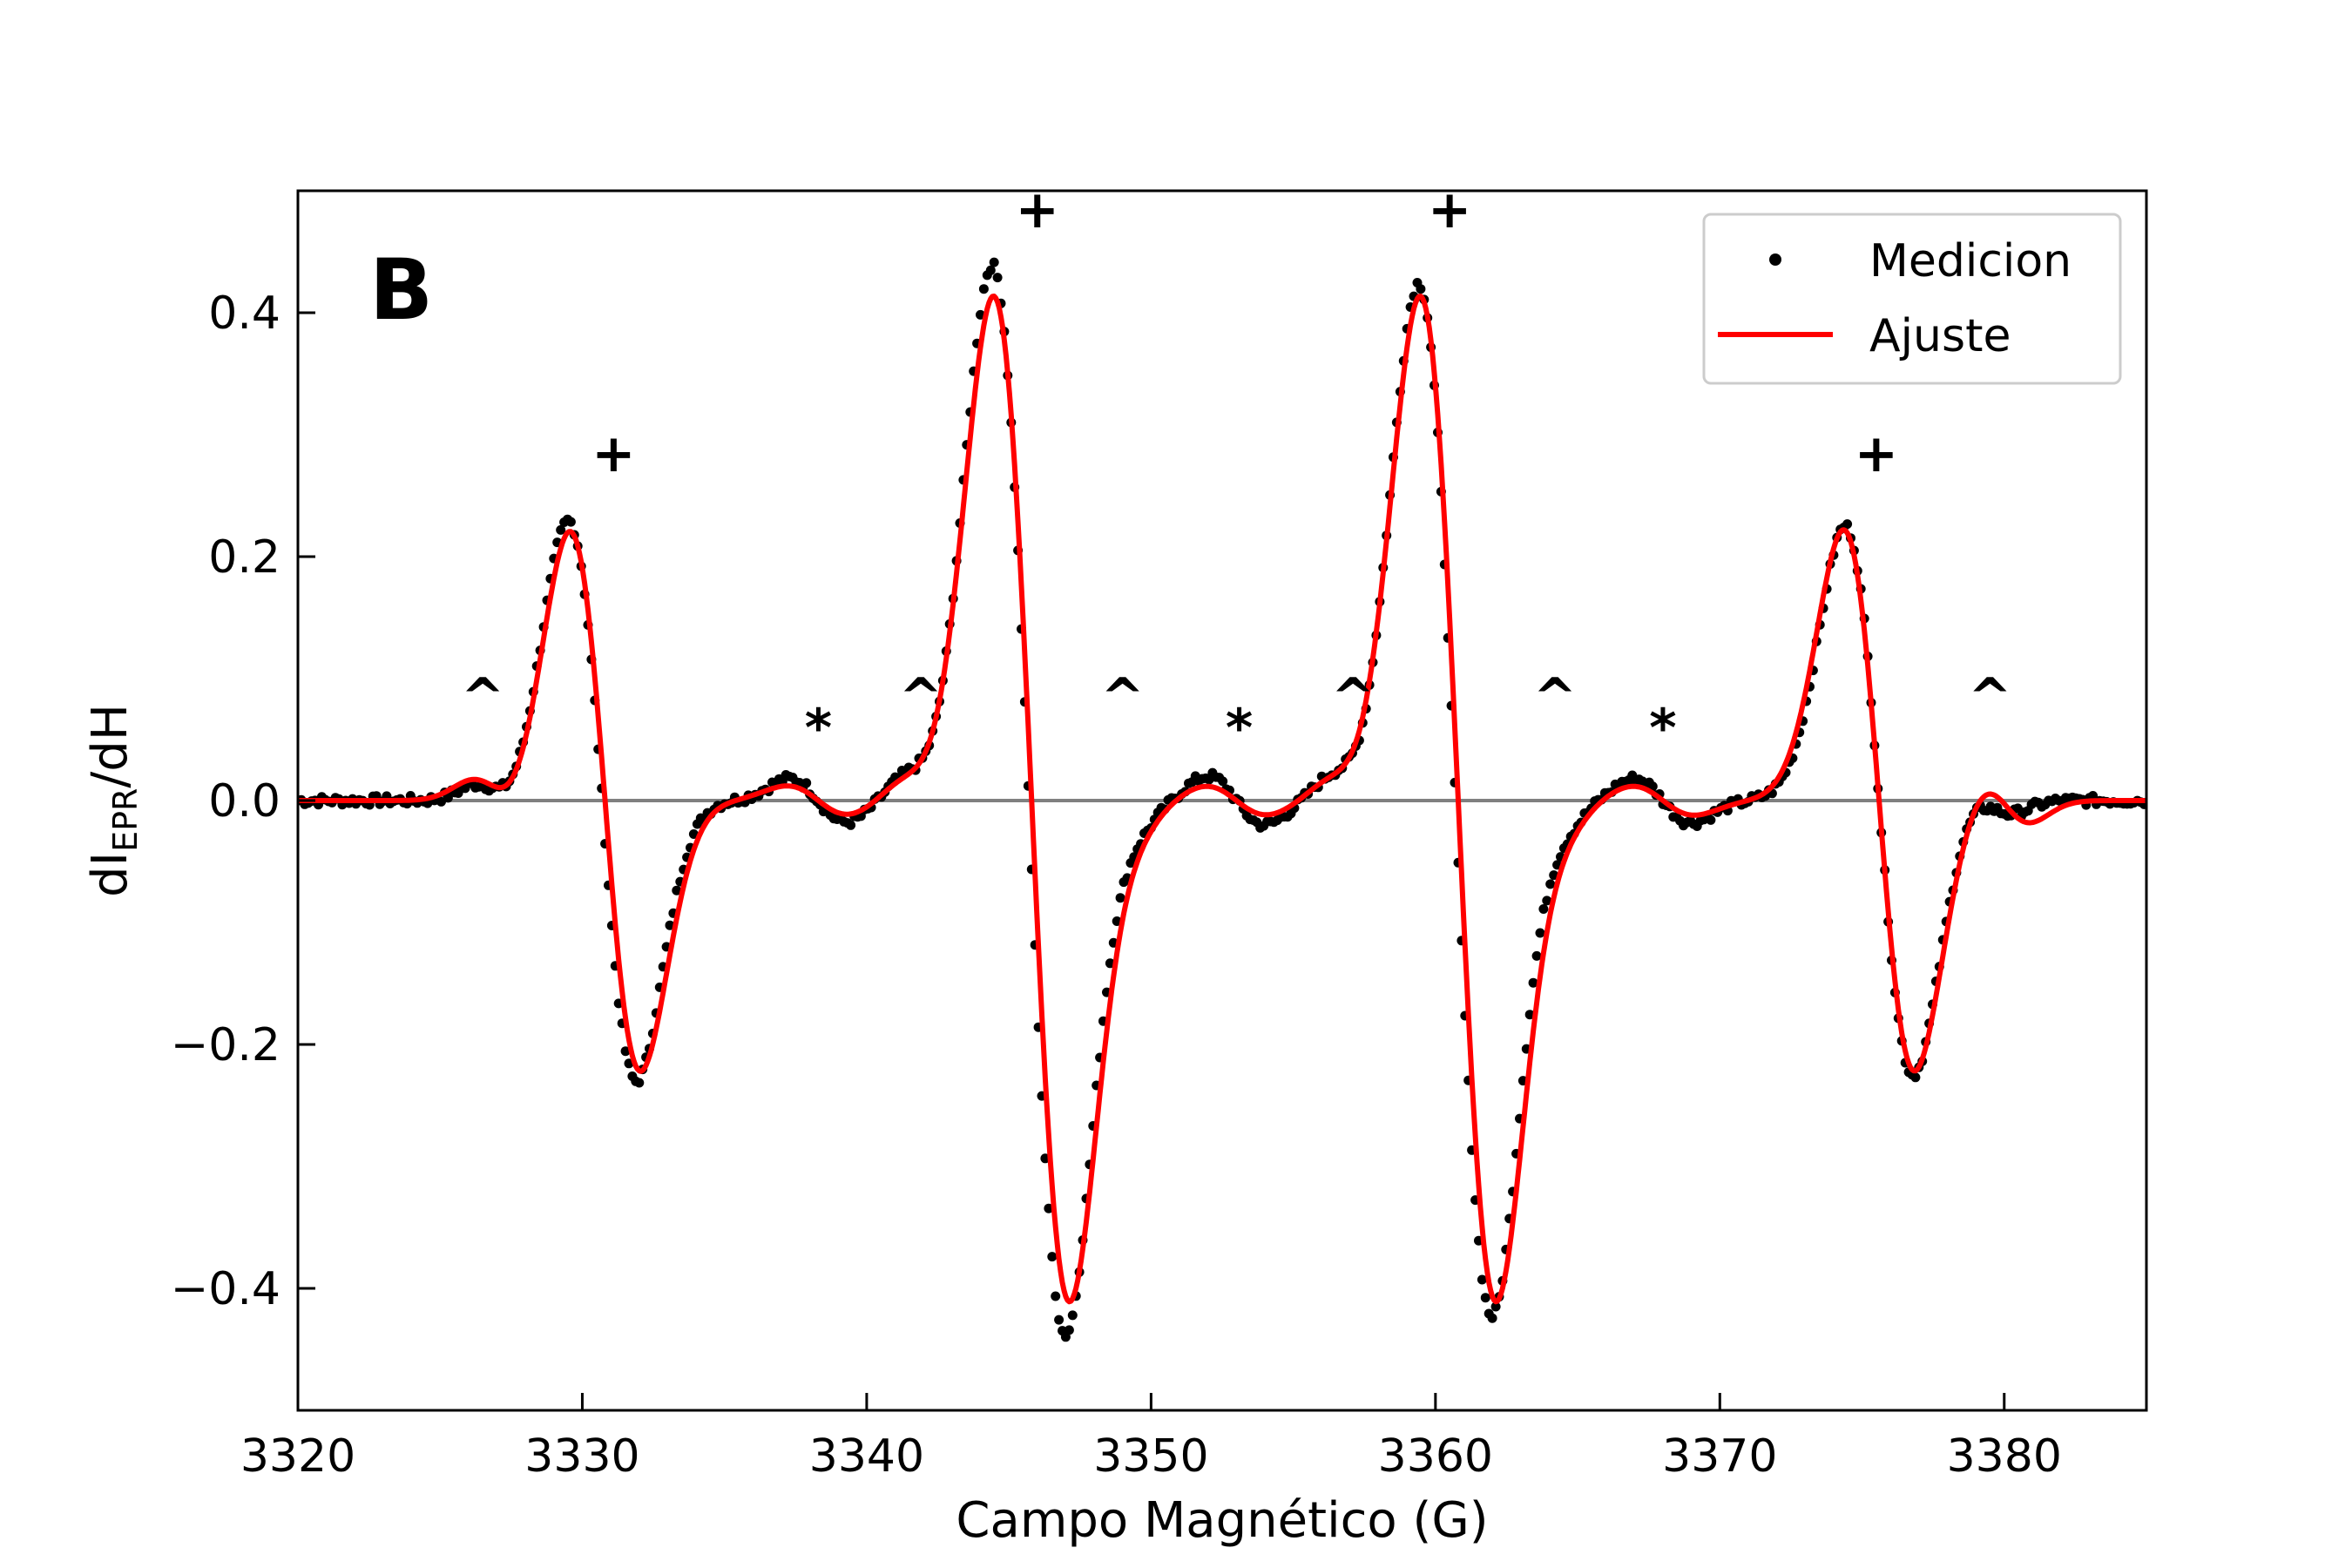 This screenshot has width=2352, height=1568. Describe the element at coordinates (125, 820) in the screenshot. I see `y-axis-title-subscript: EPR` at that location.